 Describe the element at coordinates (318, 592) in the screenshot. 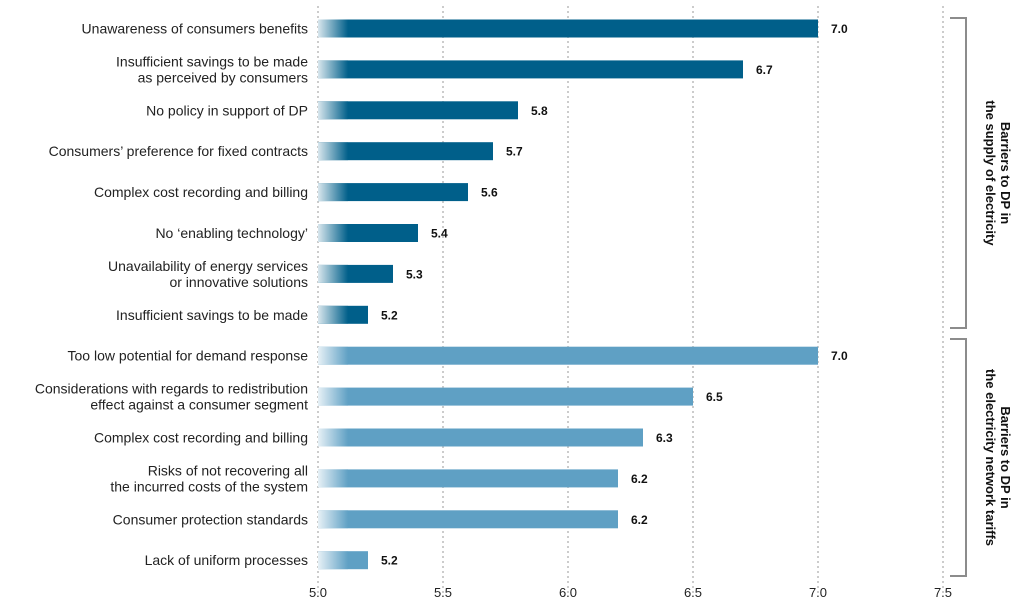

I see `x-tick-label: 5.0` at that location.